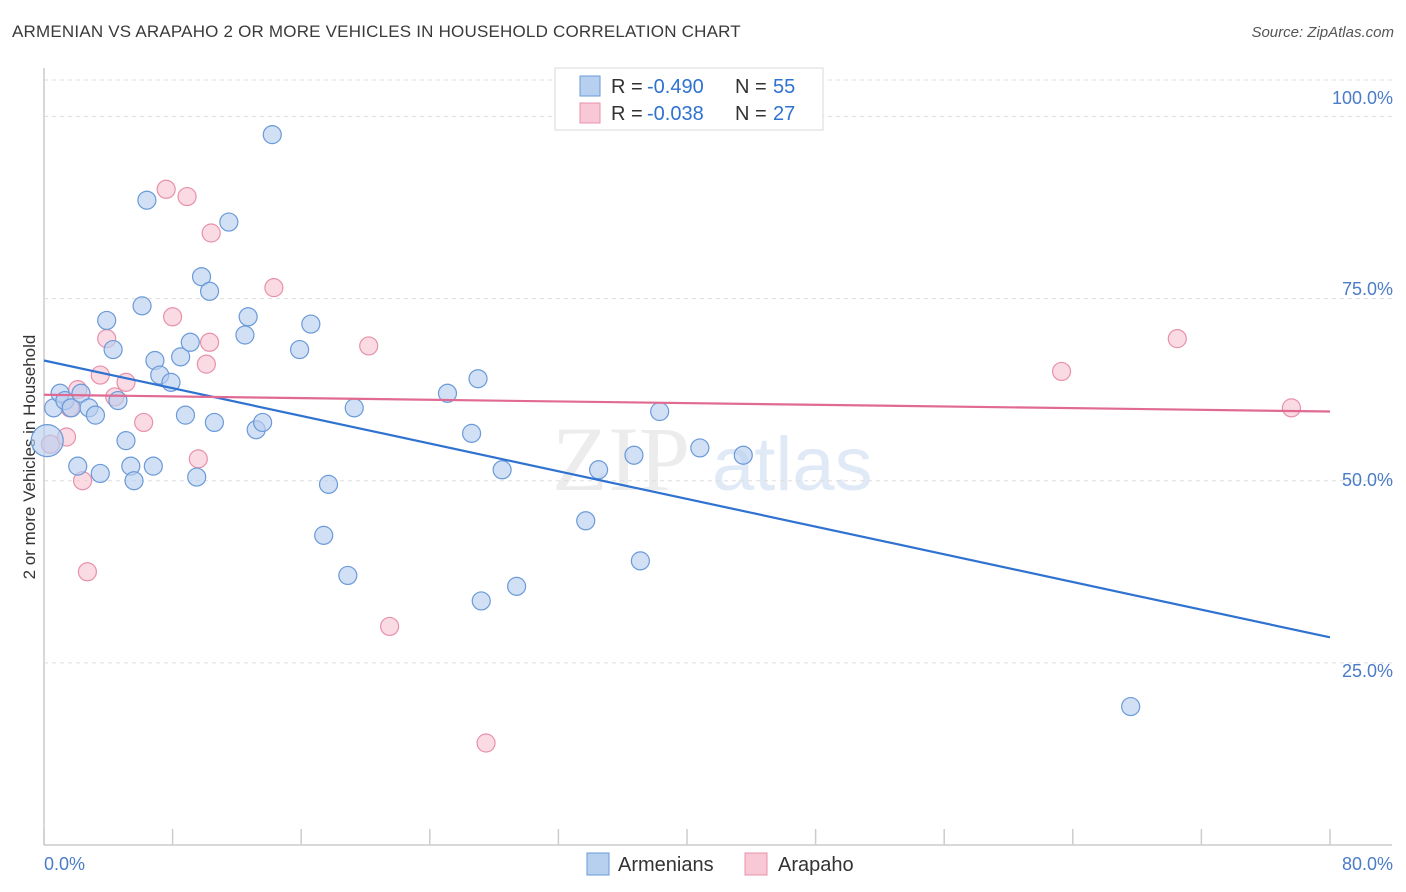 The image size is (1406, 892). What do you see at coordinates (1367, 864) in the screenshot?
I see `x-tick-label-80: 80.0%` at bounding box center [1367, 864].